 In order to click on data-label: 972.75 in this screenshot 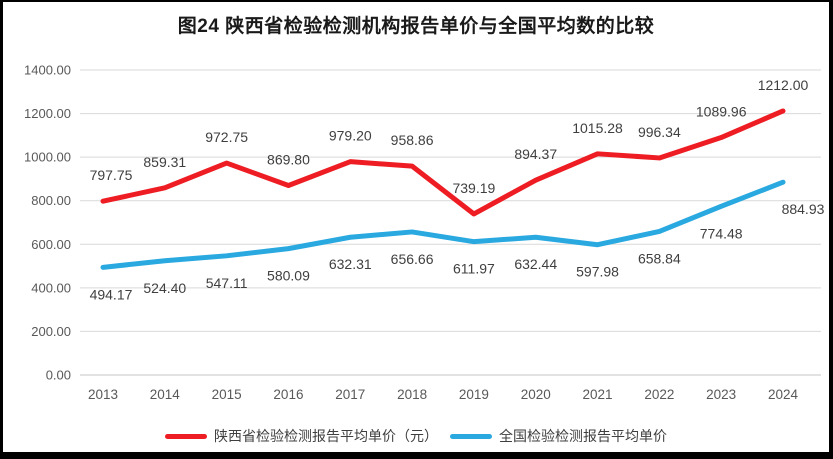, I will do `click(226, 137)`.